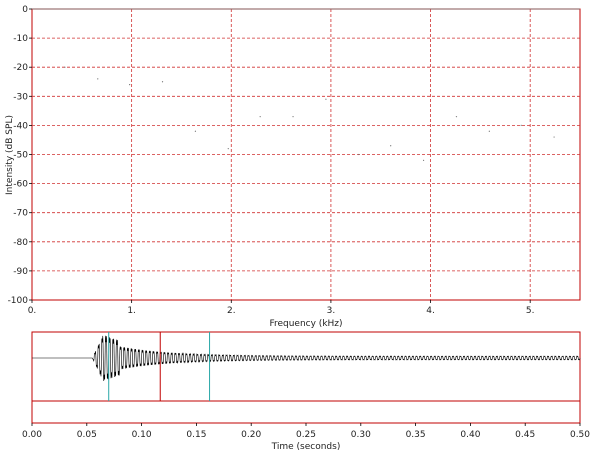 The image size is (590, 456). What do you see at coordinates (32, 311) in the screenshot?
I see `spectrum-x-tick-label: 0.` at bounding box center [32, 311].